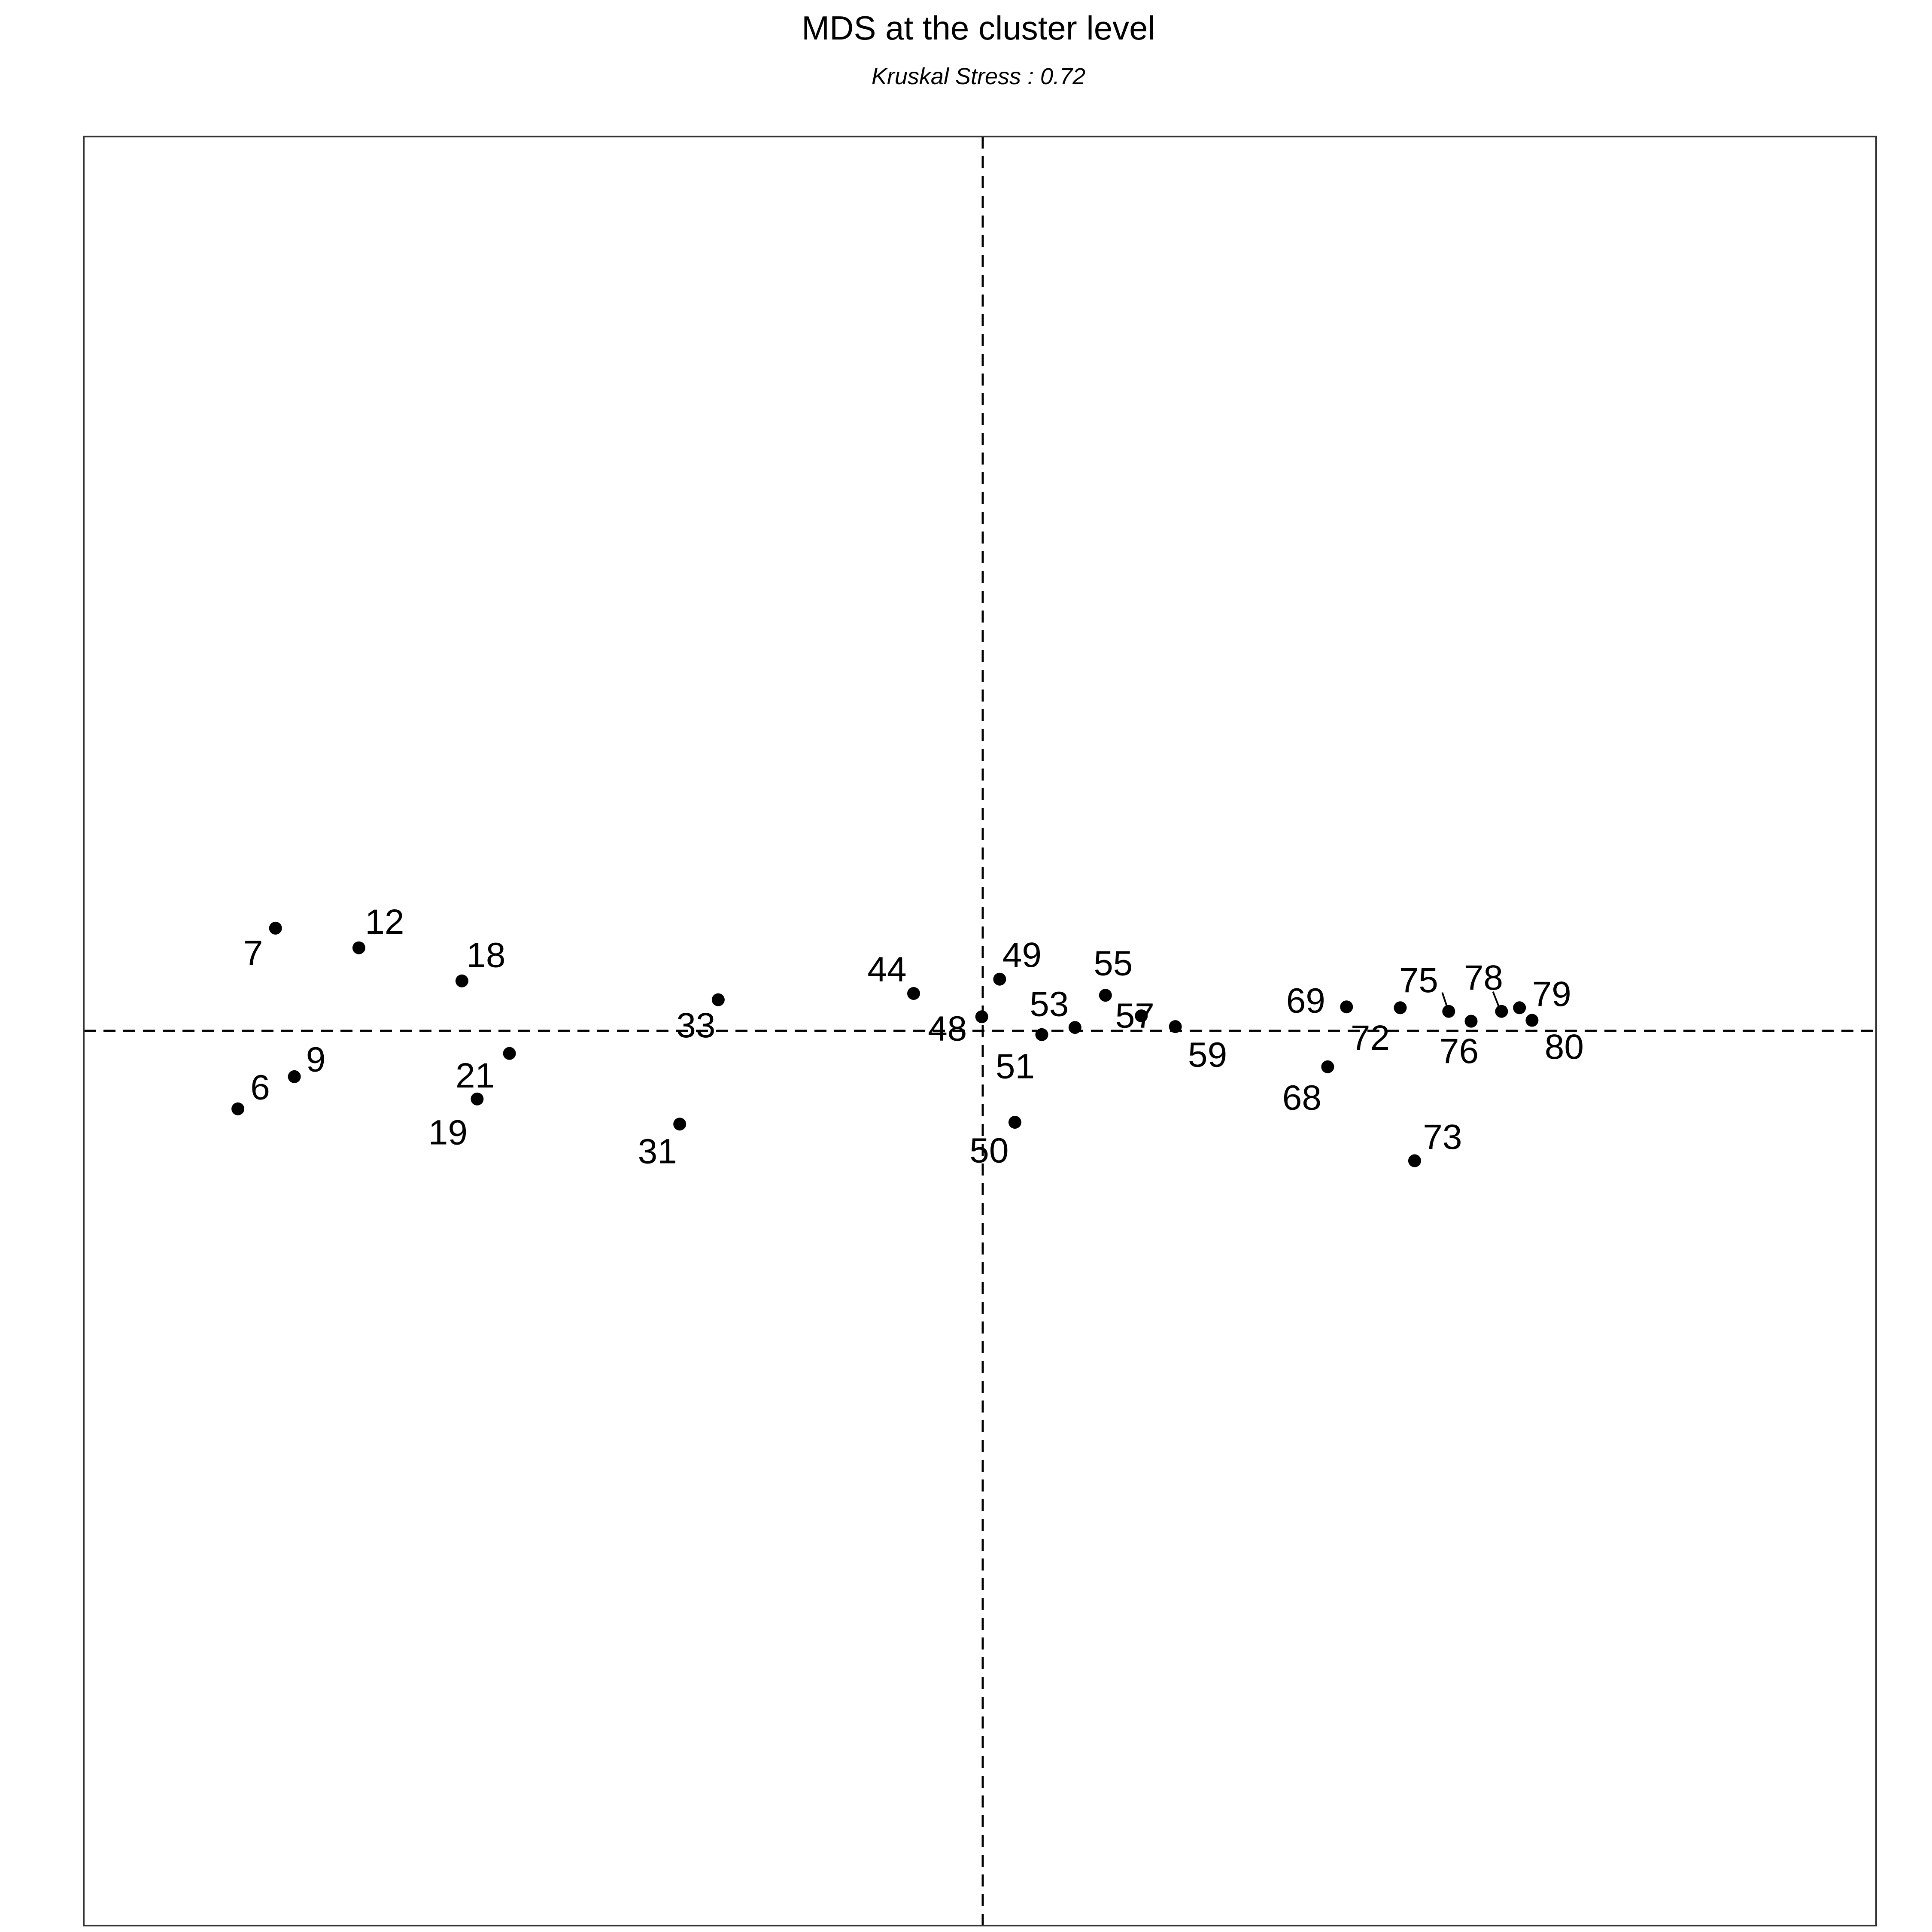 The height and width of the screenshot is (1932, 1932). Describe the element at coordinates (1551, 995) in the screenshot. I see `point-label-79: 79` at that location.